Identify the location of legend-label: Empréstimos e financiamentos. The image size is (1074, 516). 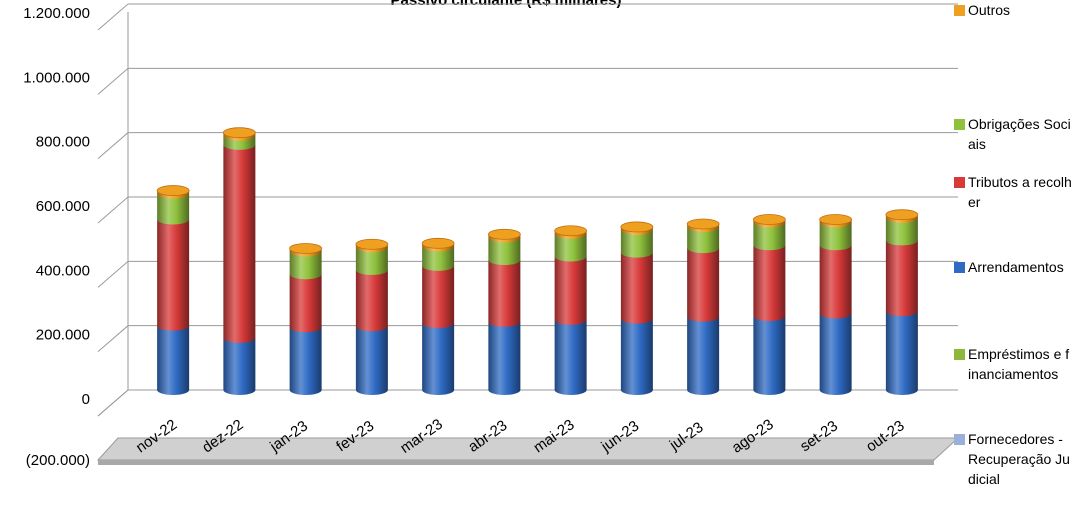
(1019, 364).